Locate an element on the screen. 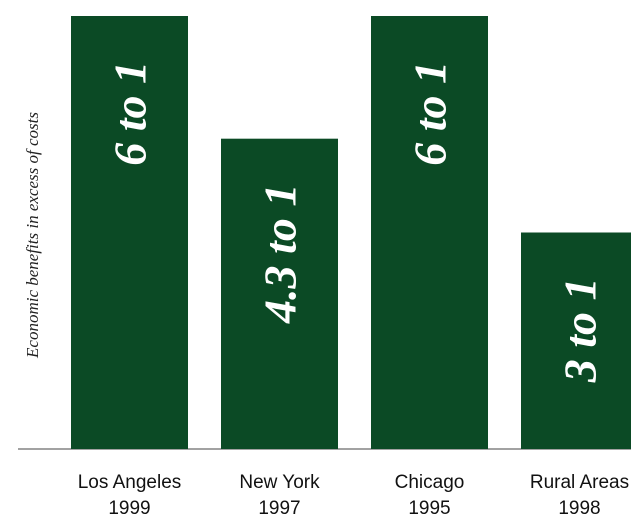  y-axis-label: Economic benefits in excess of costs is located at coordinates (32, 235).